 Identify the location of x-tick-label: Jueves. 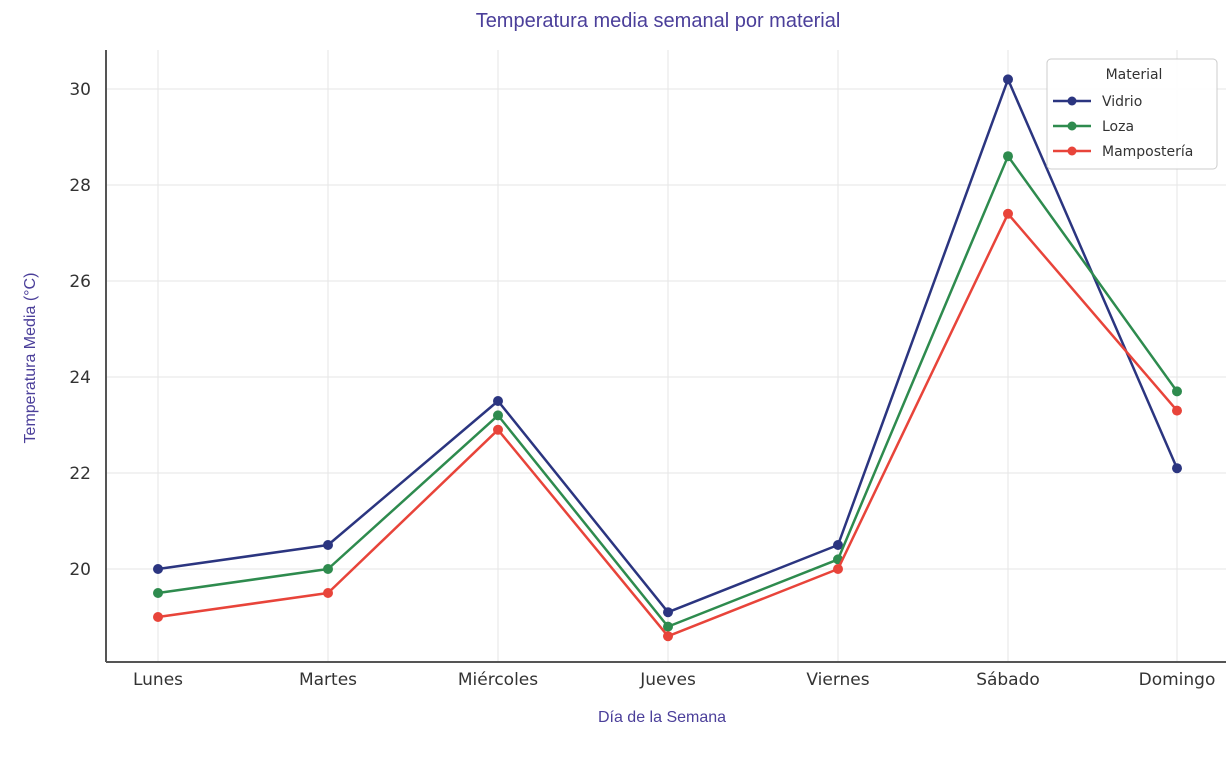
(667, 680).